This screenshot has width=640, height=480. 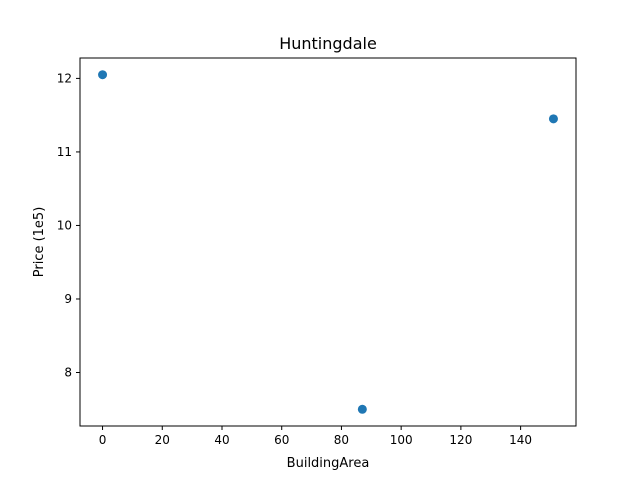 What do you see at coordinates (460, 440) in the screenshot?
I see `x-tick-label: 120` at bounding box center [460, 440].